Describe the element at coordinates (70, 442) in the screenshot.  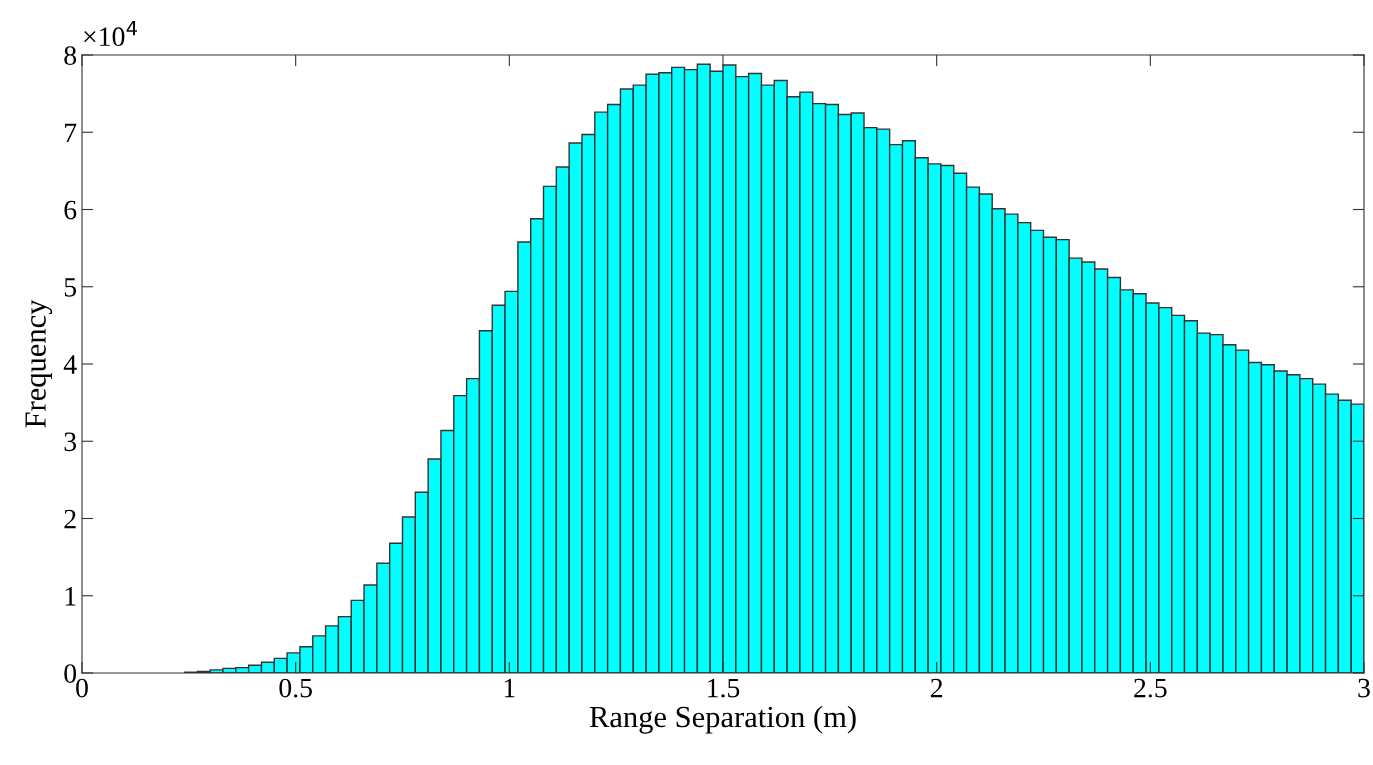
I see `y-tick-label: 3` at that location.